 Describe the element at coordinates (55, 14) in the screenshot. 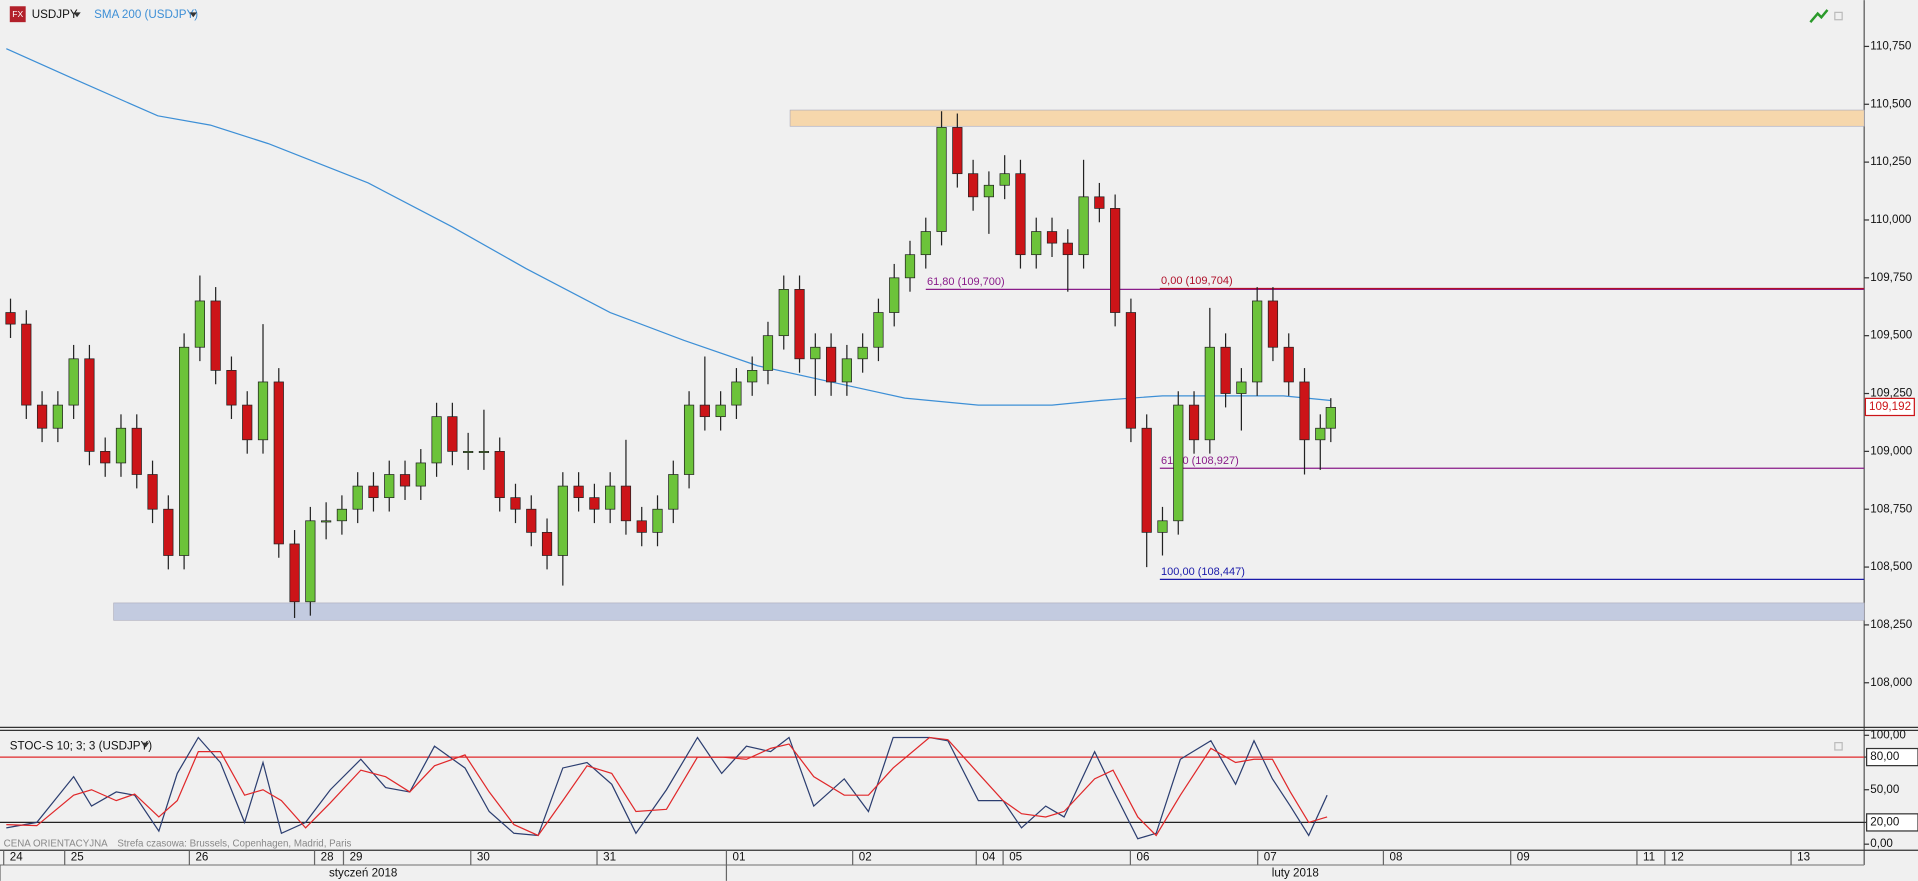

I see `symbol: USDJPY` at that location.